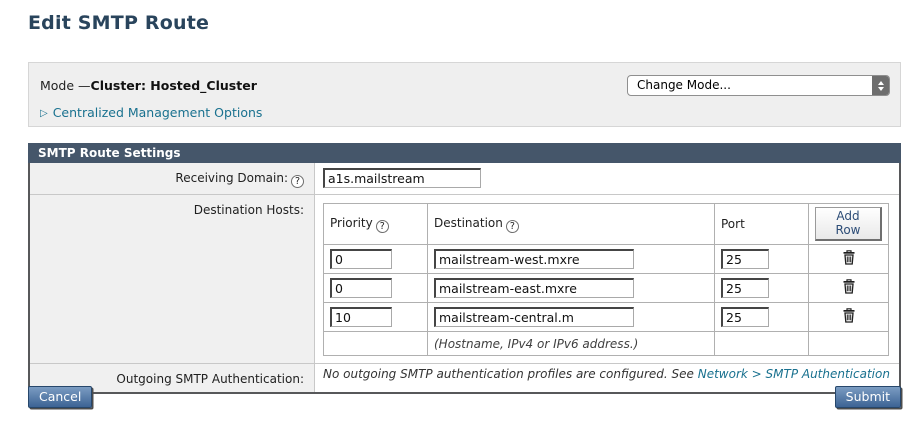 The height and width of the screenshot is (421, 923). I want to click on hostname-hint: (Hostname, IPv4 or IPv6 address.), so click(571, 343).